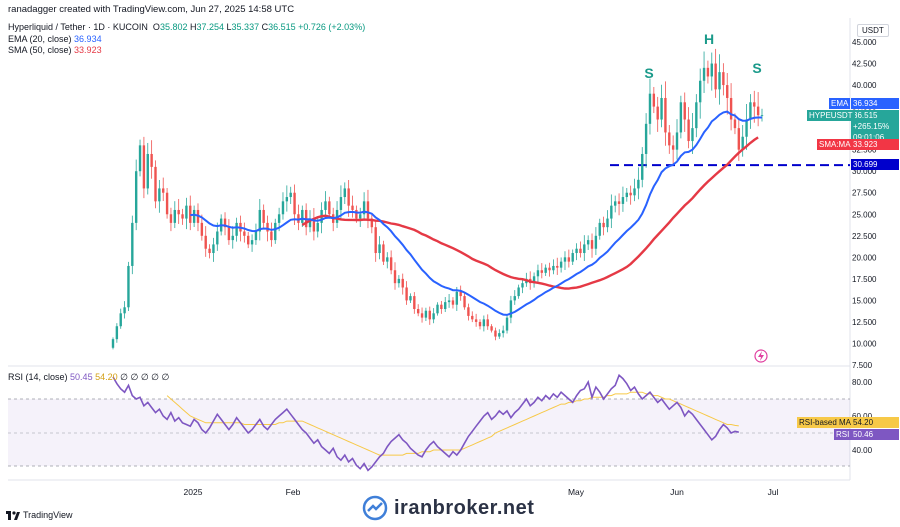 Image resolution: width=900 pixels, height=527 pixels. I want to click on rsi-legend: RSI (14, close) 50.45 54.20 ∅ ∅ ∅ ∅ ∅, so click(88, 377).